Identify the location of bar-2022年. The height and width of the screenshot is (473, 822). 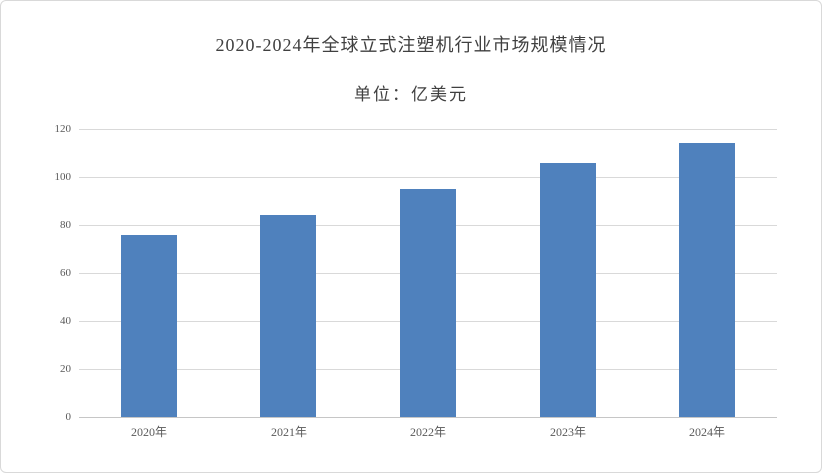
(428, 303).